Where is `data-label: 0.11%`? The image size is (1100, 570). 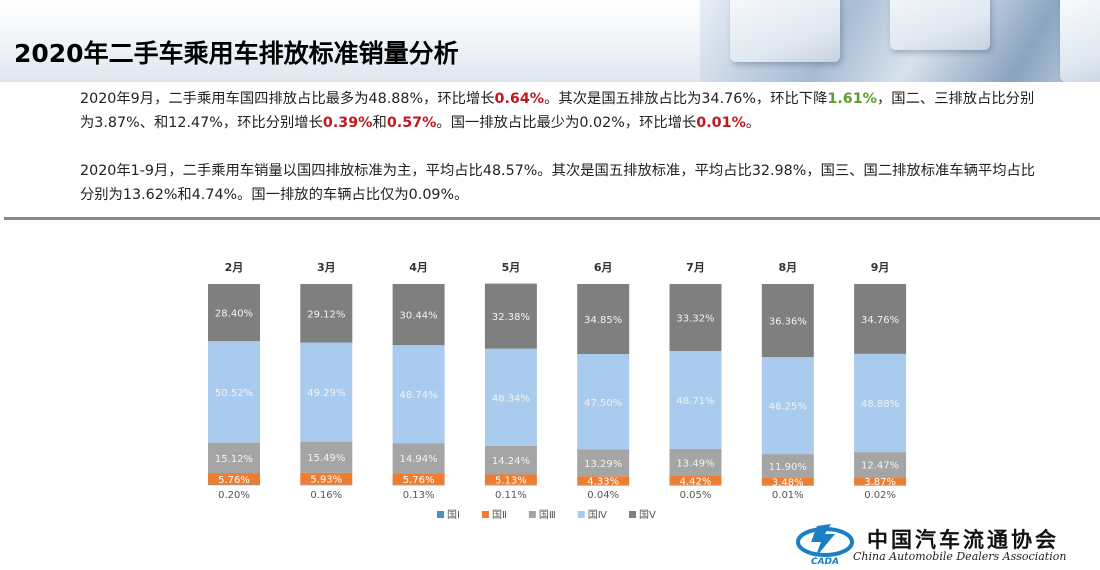 data-label: 0.11% is located at coordinates (511, 495).